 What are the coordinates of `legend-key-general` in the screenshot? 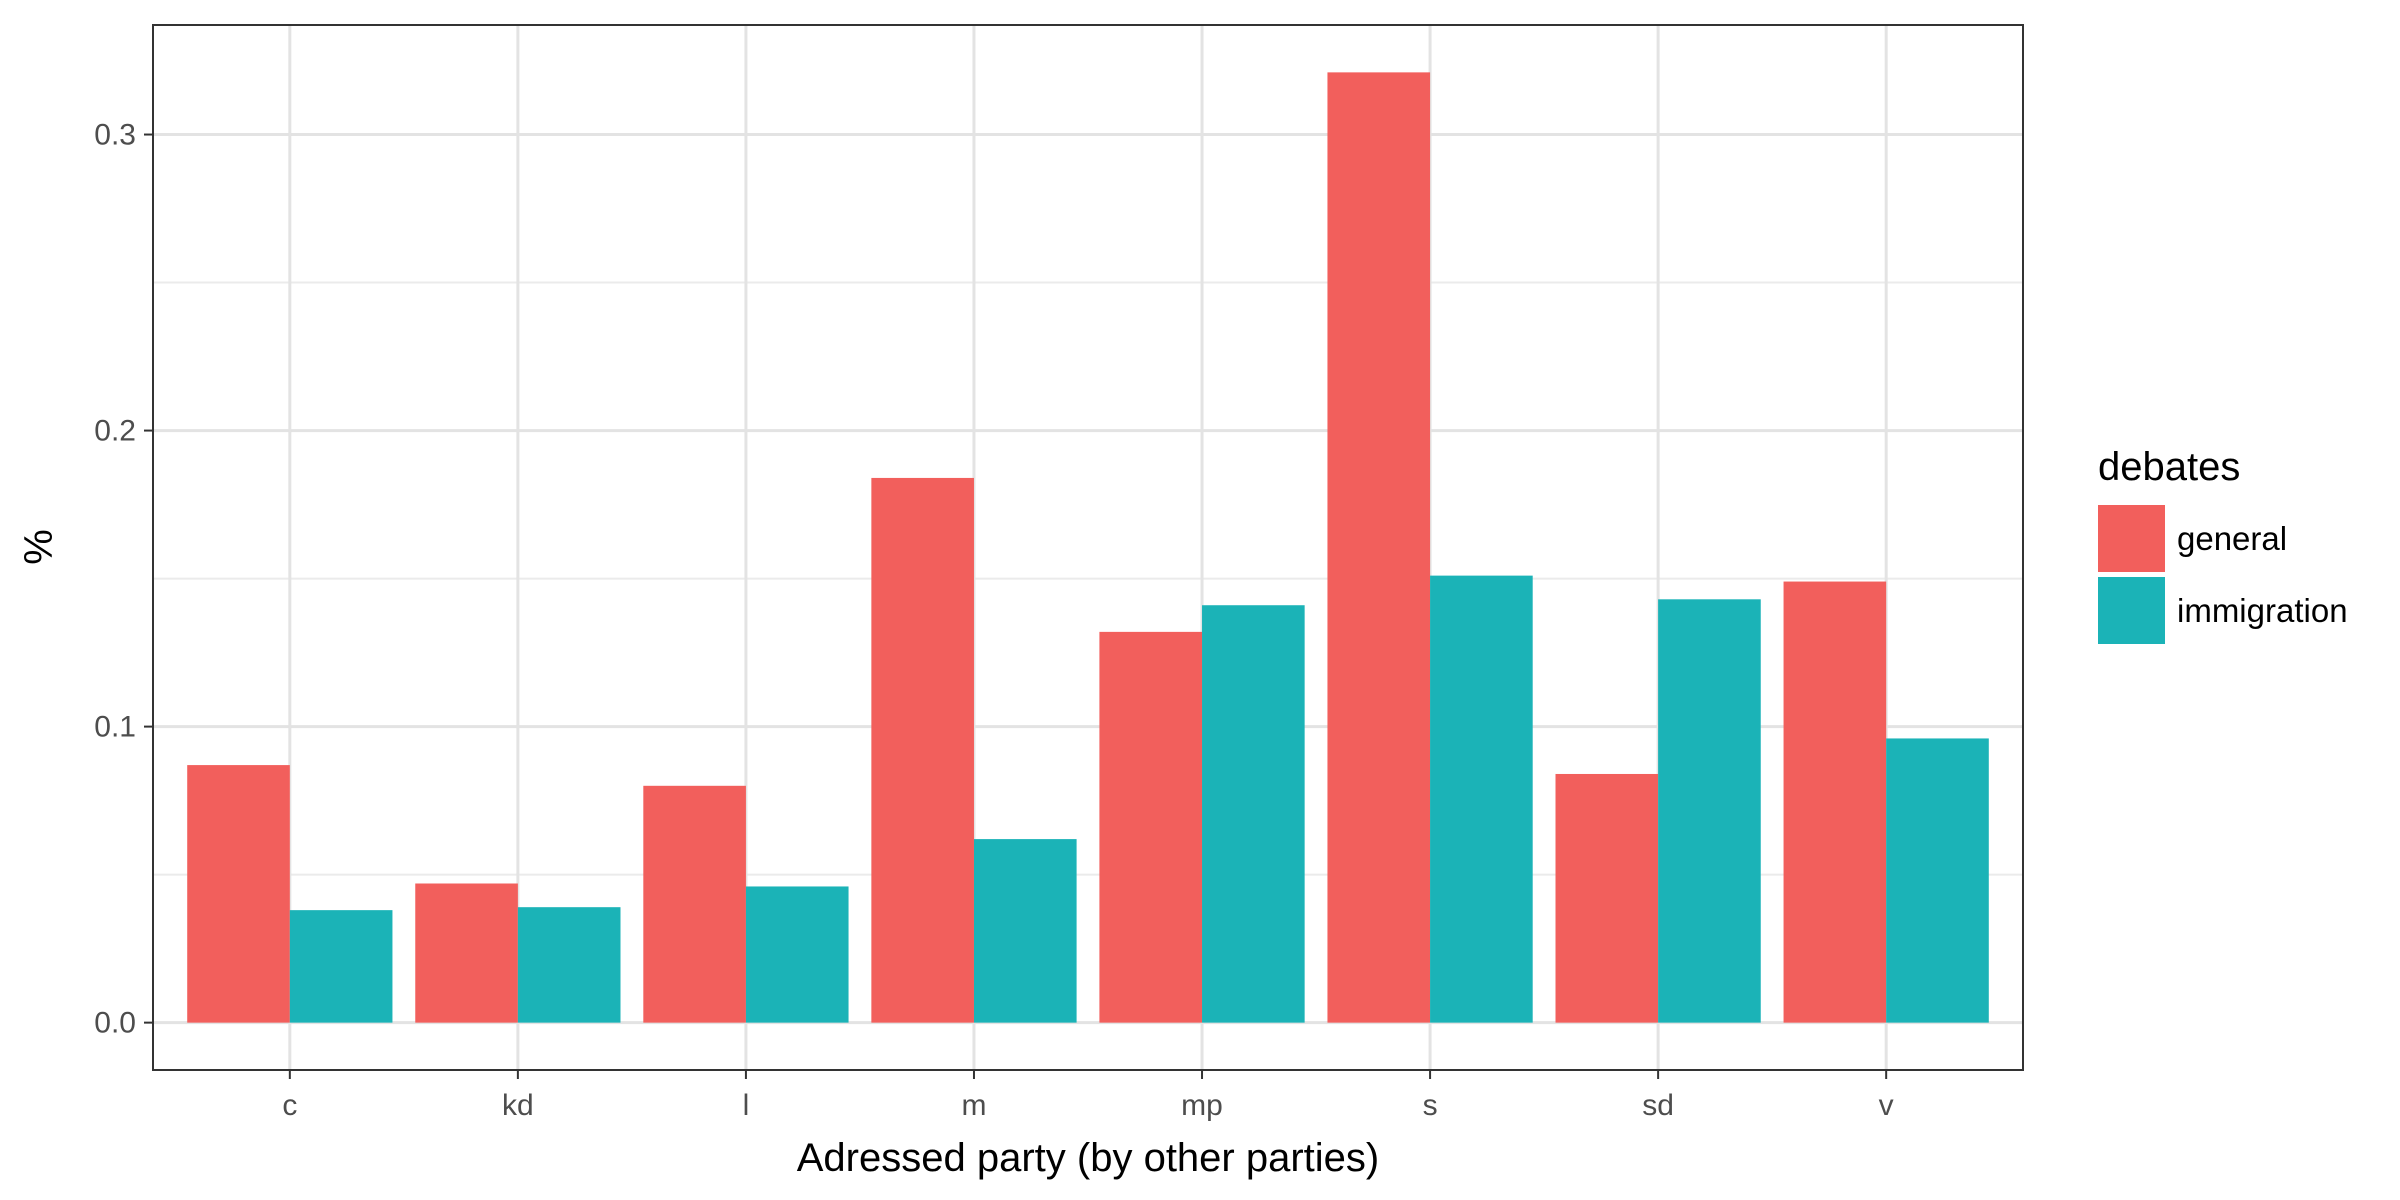 It's located at (2131, 538).